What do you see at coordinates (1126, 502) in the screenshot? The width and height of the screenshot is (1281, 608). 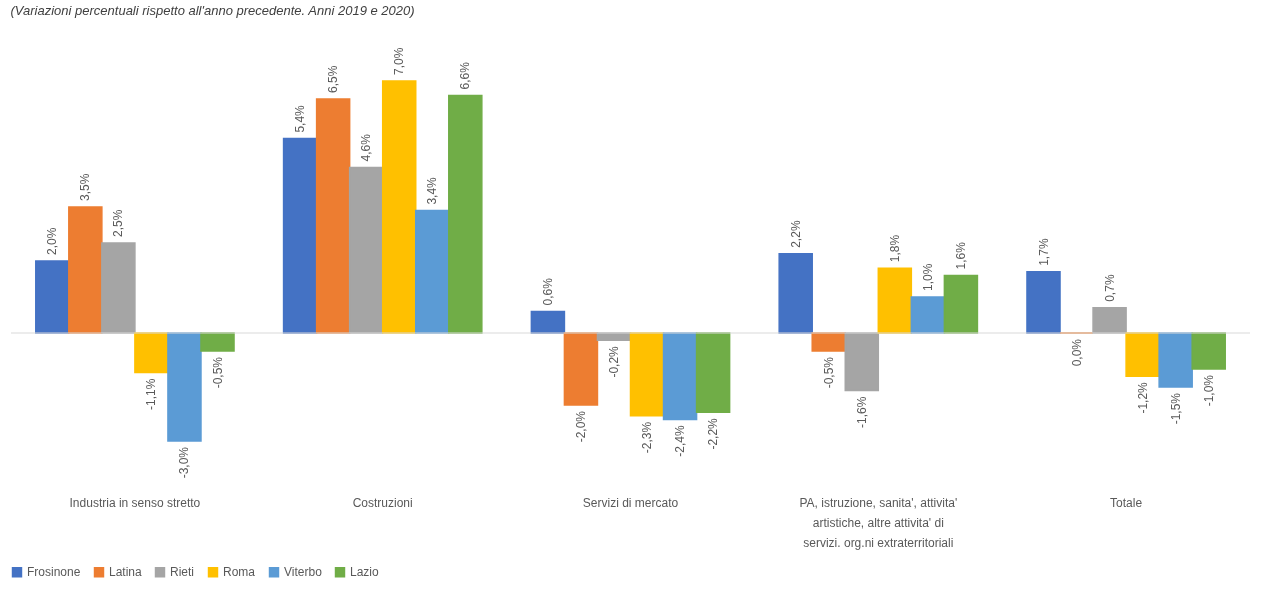 I see `x-tick-label: Totale` at bounding box center [1126, 502].